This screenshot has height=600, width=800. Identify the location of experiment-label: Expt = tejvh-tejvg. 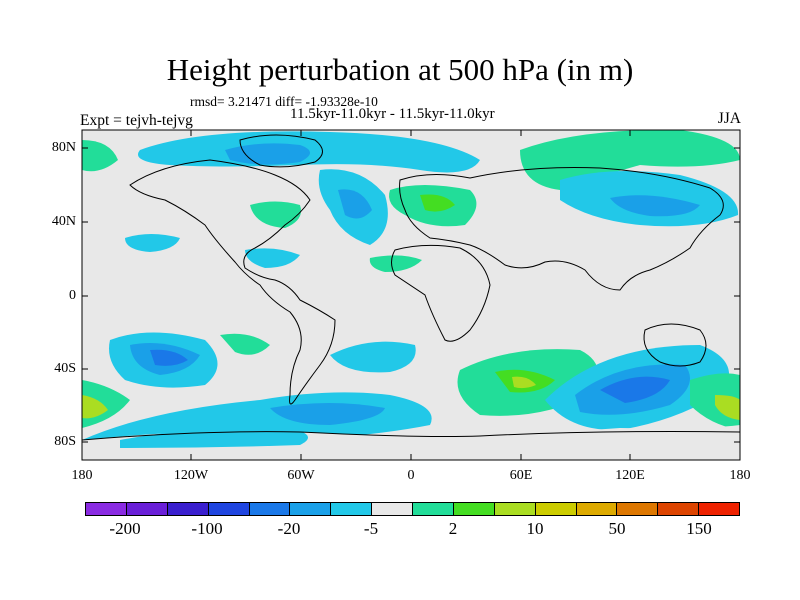
(136, 120).